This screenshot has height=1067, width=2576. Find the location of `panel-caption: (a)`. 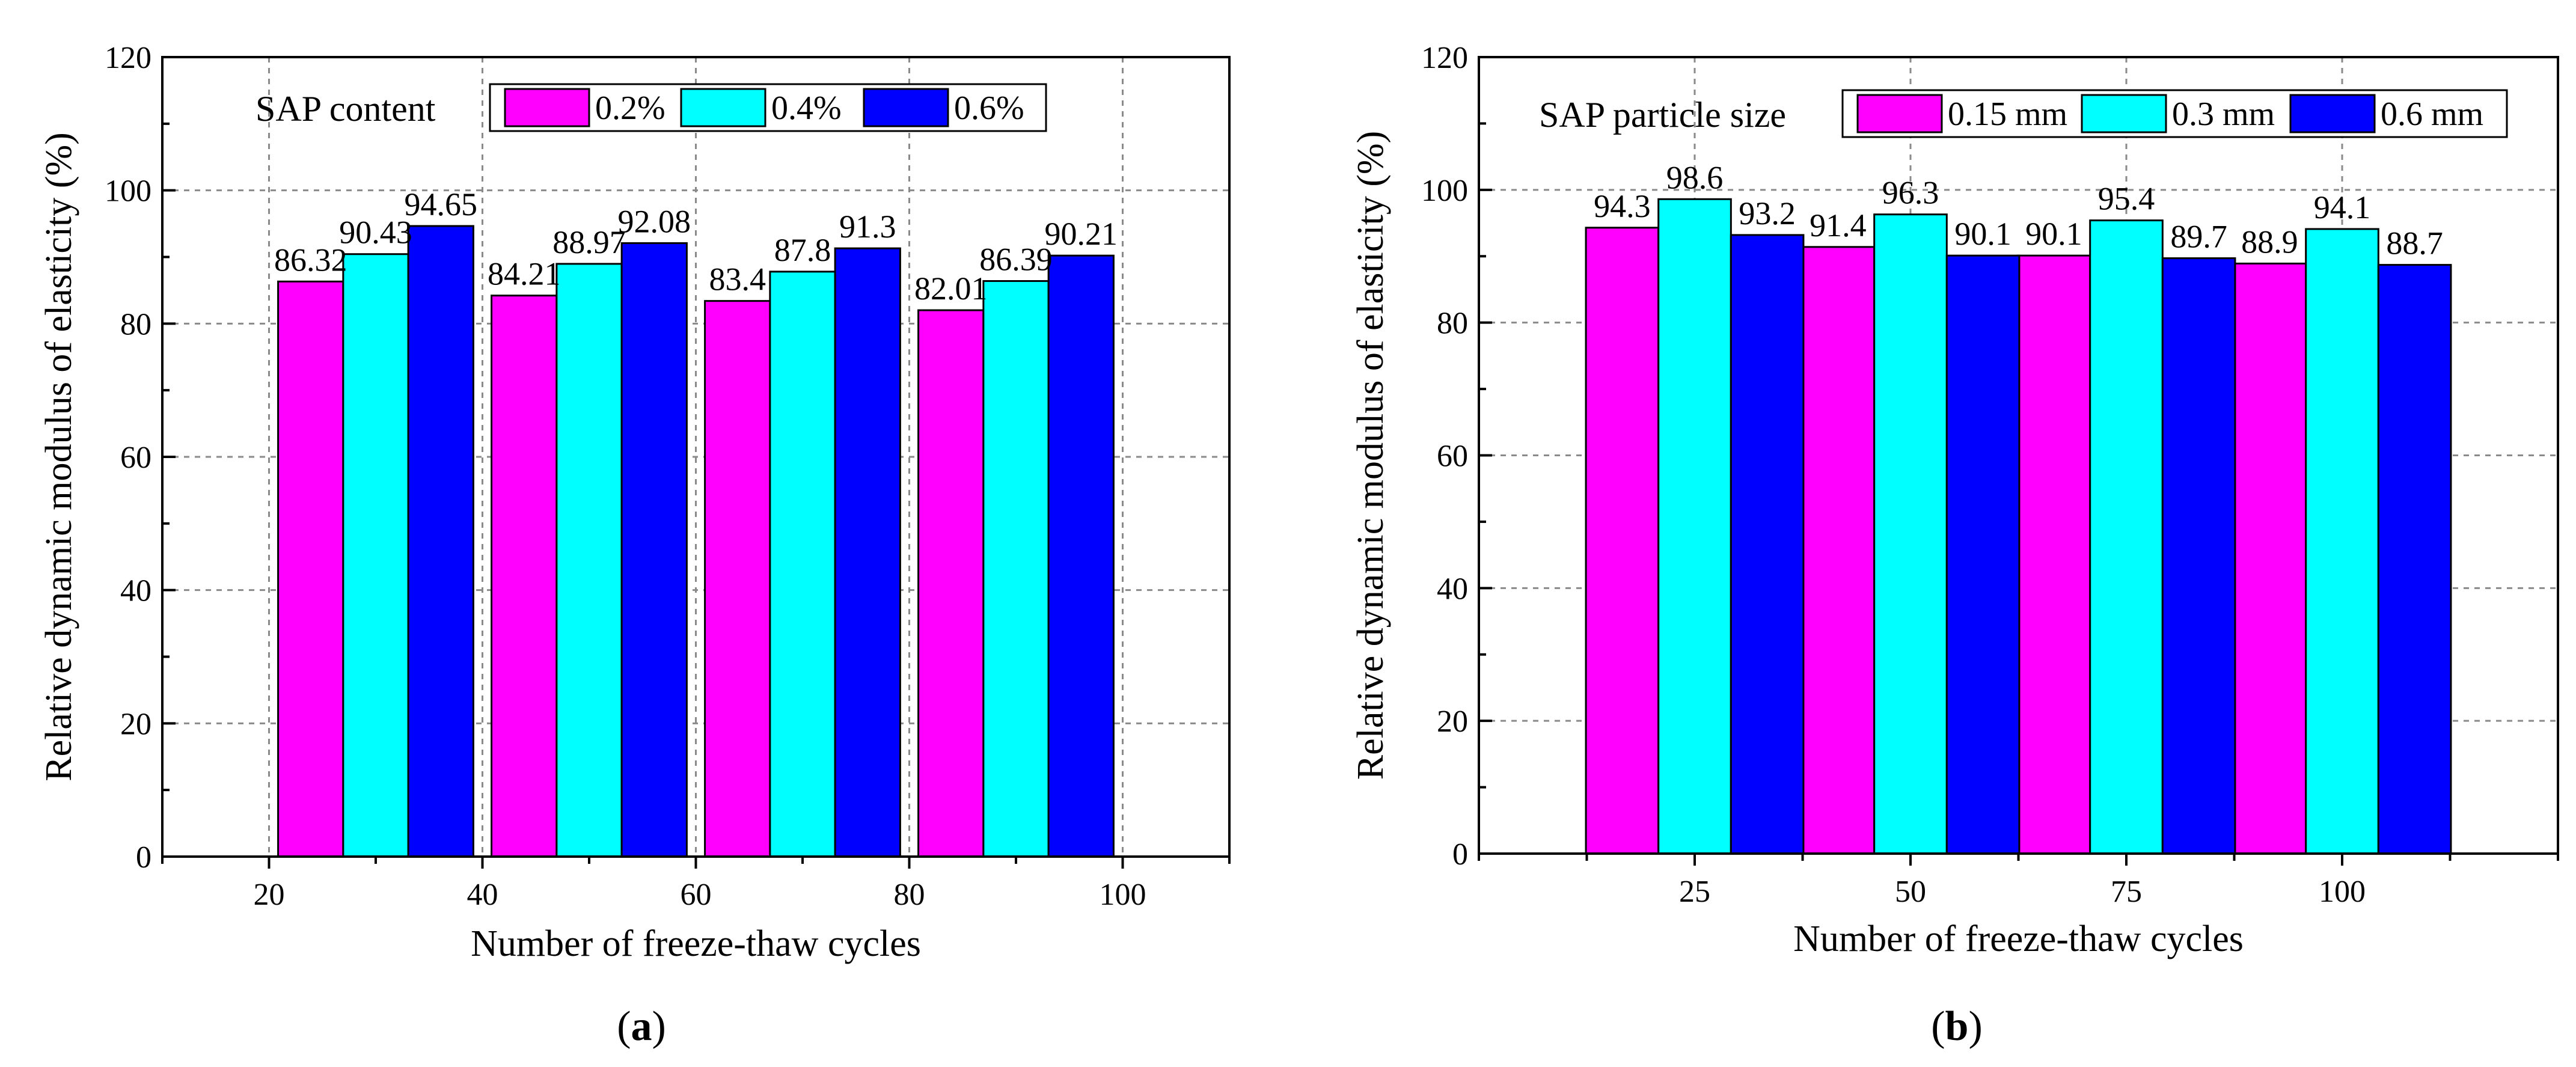

panel-caption: (a) is located at coordinates (641, 1027).